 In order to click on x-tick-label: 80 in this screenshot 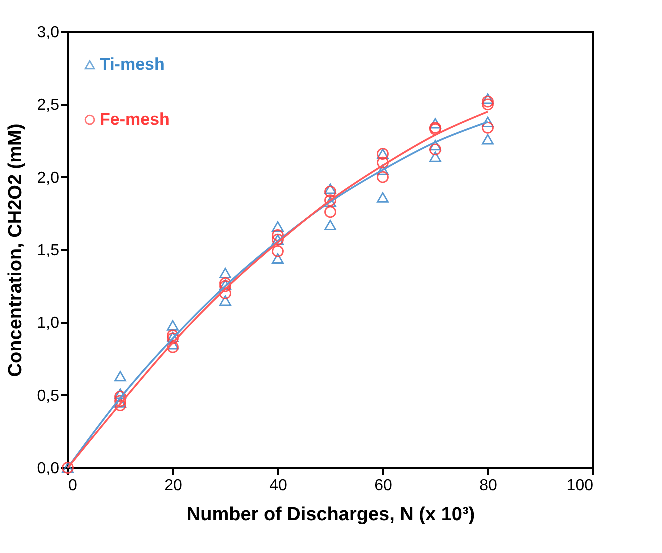, I will do `click(489, 486)`.